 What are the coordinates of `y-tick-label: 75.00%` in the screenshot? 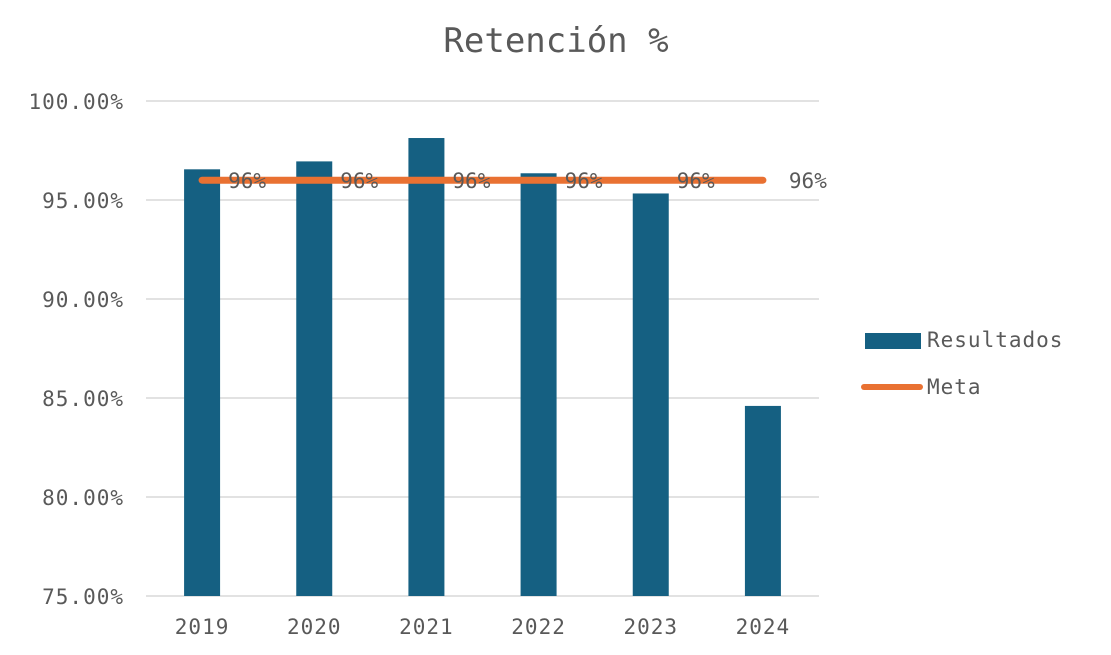 It's located at (83, 597).